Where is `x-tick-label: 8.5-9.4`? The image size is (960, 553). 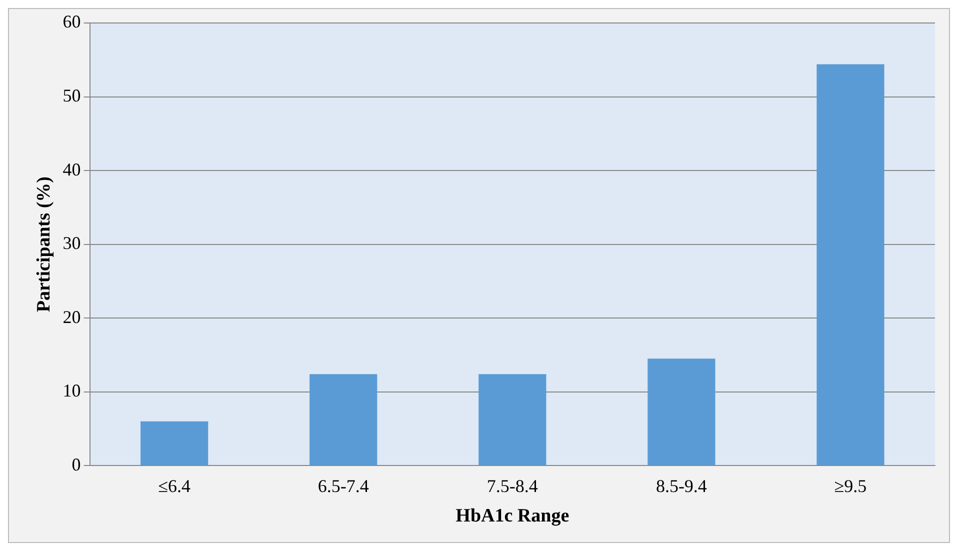
x-tick-label: 8.5-9.4 is located at coordinates (681, 486).